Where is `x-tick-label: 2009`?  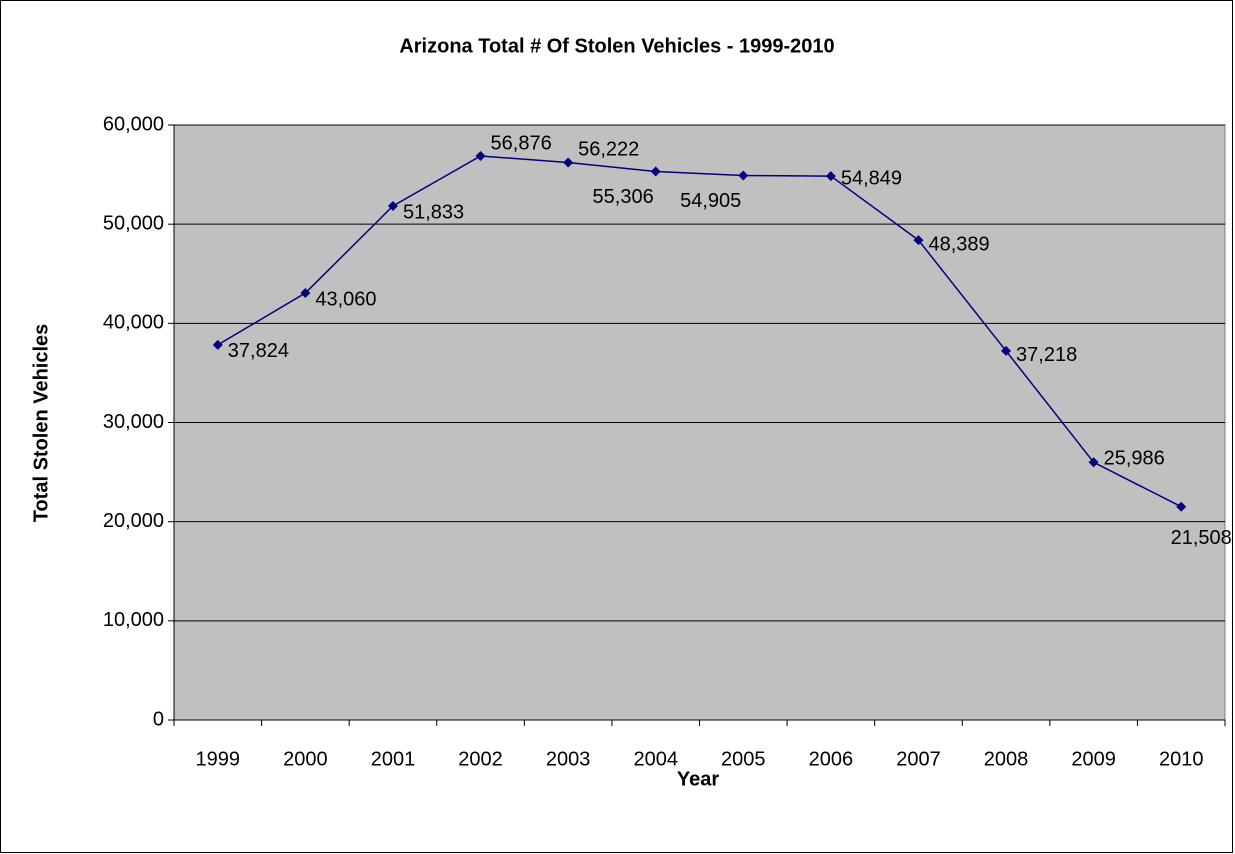 x-tick-label: 2009 is located at coordinates (1093, 759).